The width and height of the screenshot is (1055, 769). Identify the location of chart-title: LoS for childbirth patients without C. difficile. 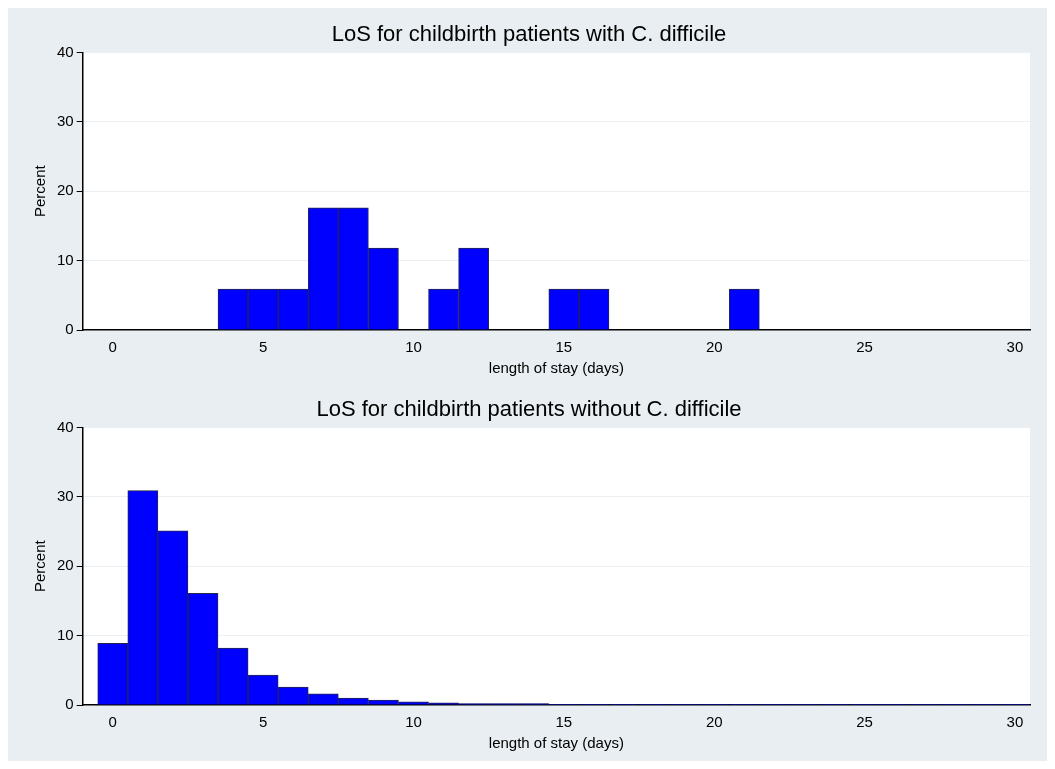
(529, 409).